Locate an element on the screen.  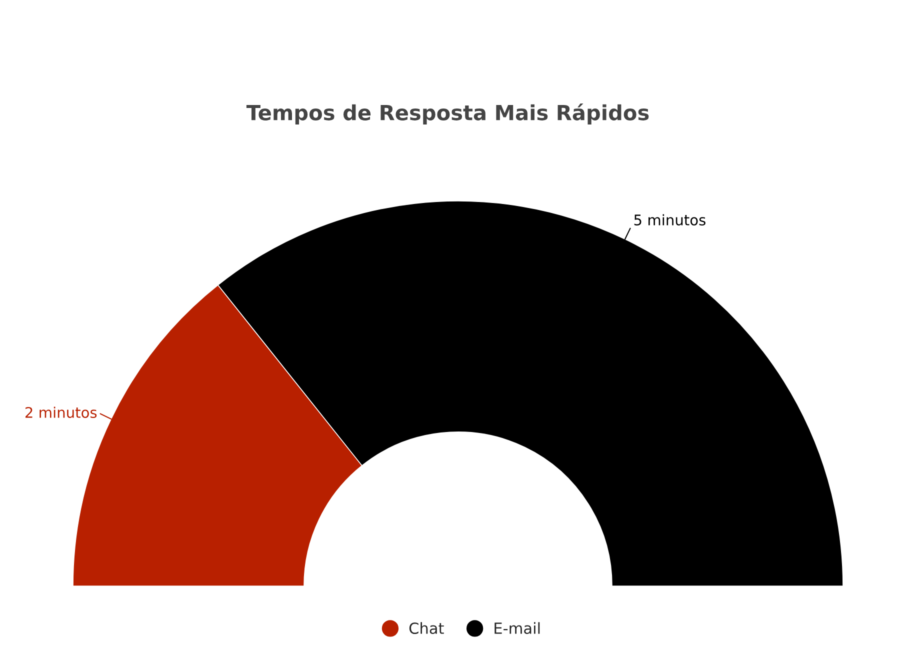
data-label: 2 minutos is located at coordinates (61, 412).